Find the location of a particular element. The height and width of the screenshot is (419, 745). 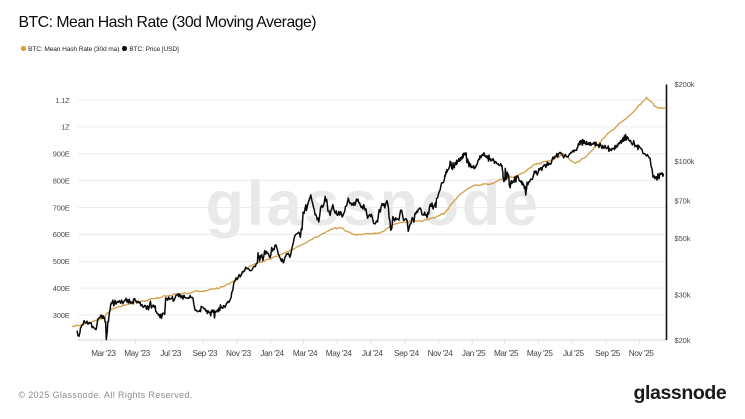

svg-text: Sep '23 is located at coordinates (205, 353).